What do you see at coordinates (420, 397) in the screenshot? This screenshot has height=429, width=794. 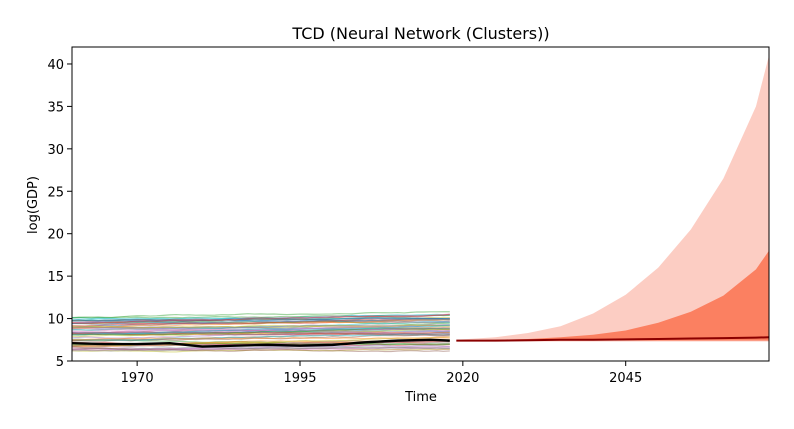 I see `x-axis-label: Time` at bounding box center [420, 397].